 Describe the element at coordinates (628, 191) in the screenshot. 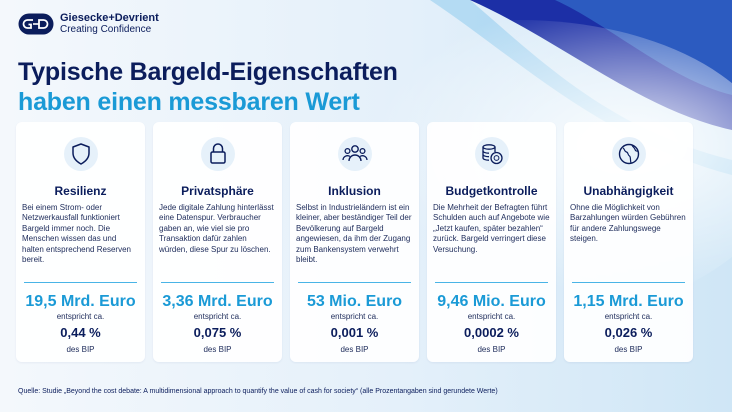

I see `card-title: Unabhängigkeit` at that location.